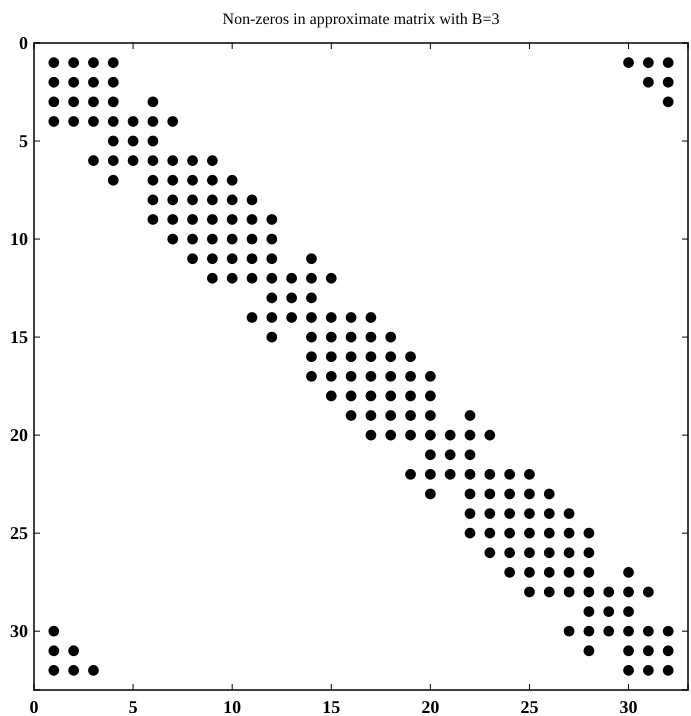  I want to click on y-tick-label: 5, so click(23, 140).